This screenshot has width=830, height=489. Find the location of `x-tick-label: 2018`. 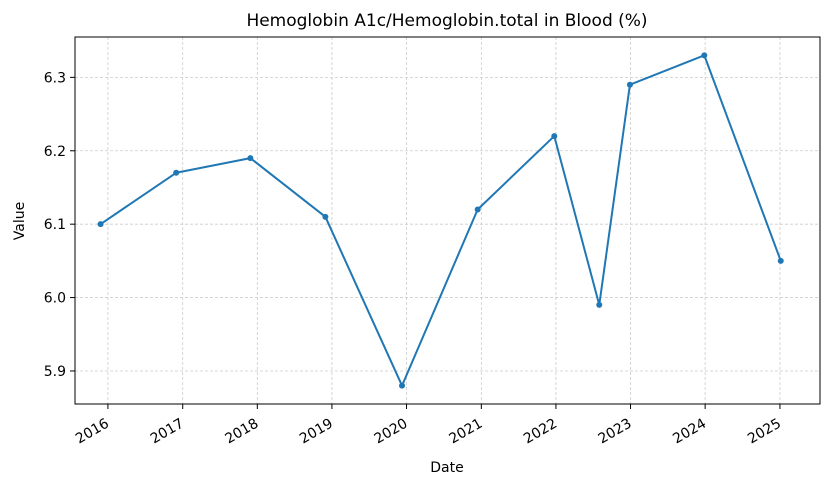

x-tick-label: 2018 is located at coordinates (241, 432).